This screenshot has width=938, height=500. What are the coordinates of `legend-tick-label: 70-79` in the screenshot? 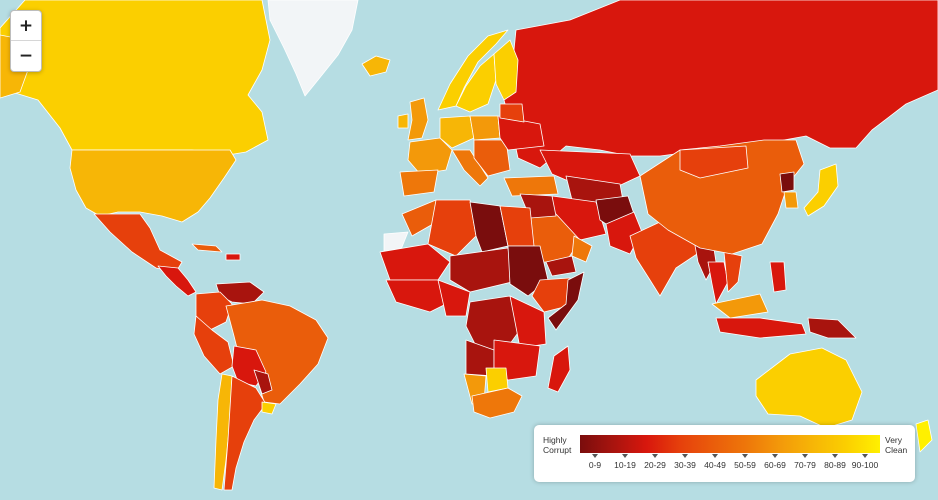 It's located at (805, 465).